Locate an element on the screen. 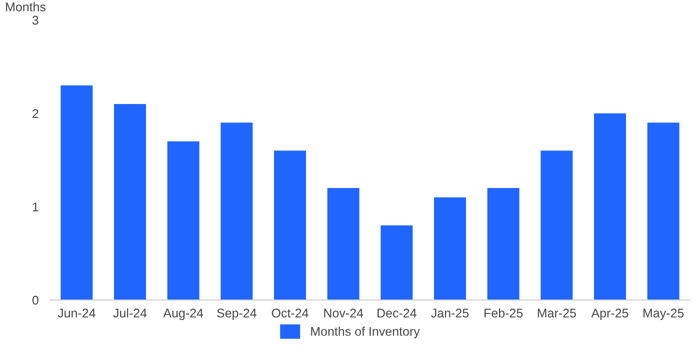 Image resolution: width=700 pixels, height=350 pixels. x-tick-label: Feb-25 is located at coordinates (503, 313).